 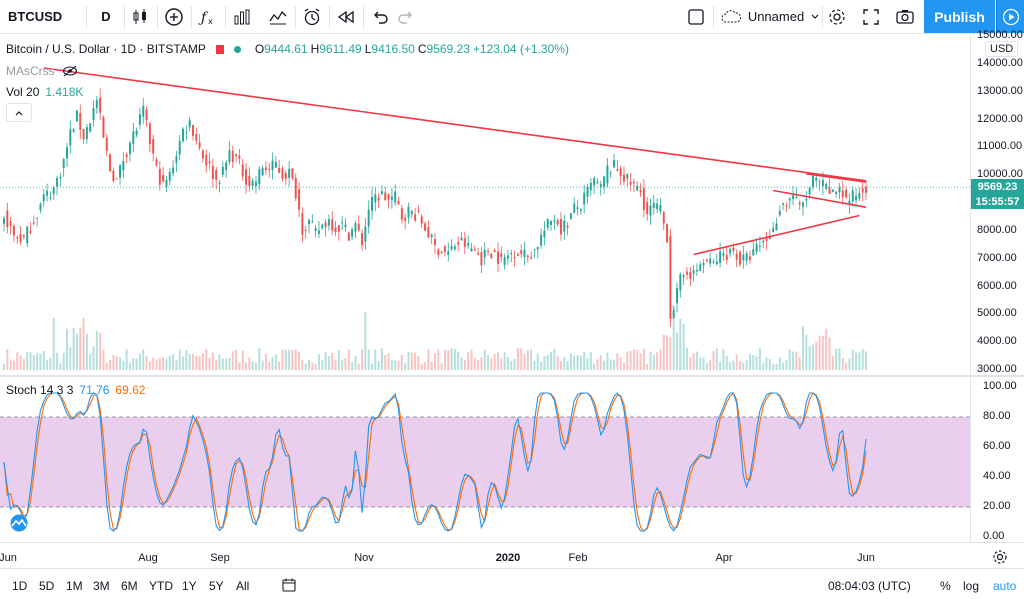 I want to click on layout-menu: Unnamed, so click(x=770, y=16).